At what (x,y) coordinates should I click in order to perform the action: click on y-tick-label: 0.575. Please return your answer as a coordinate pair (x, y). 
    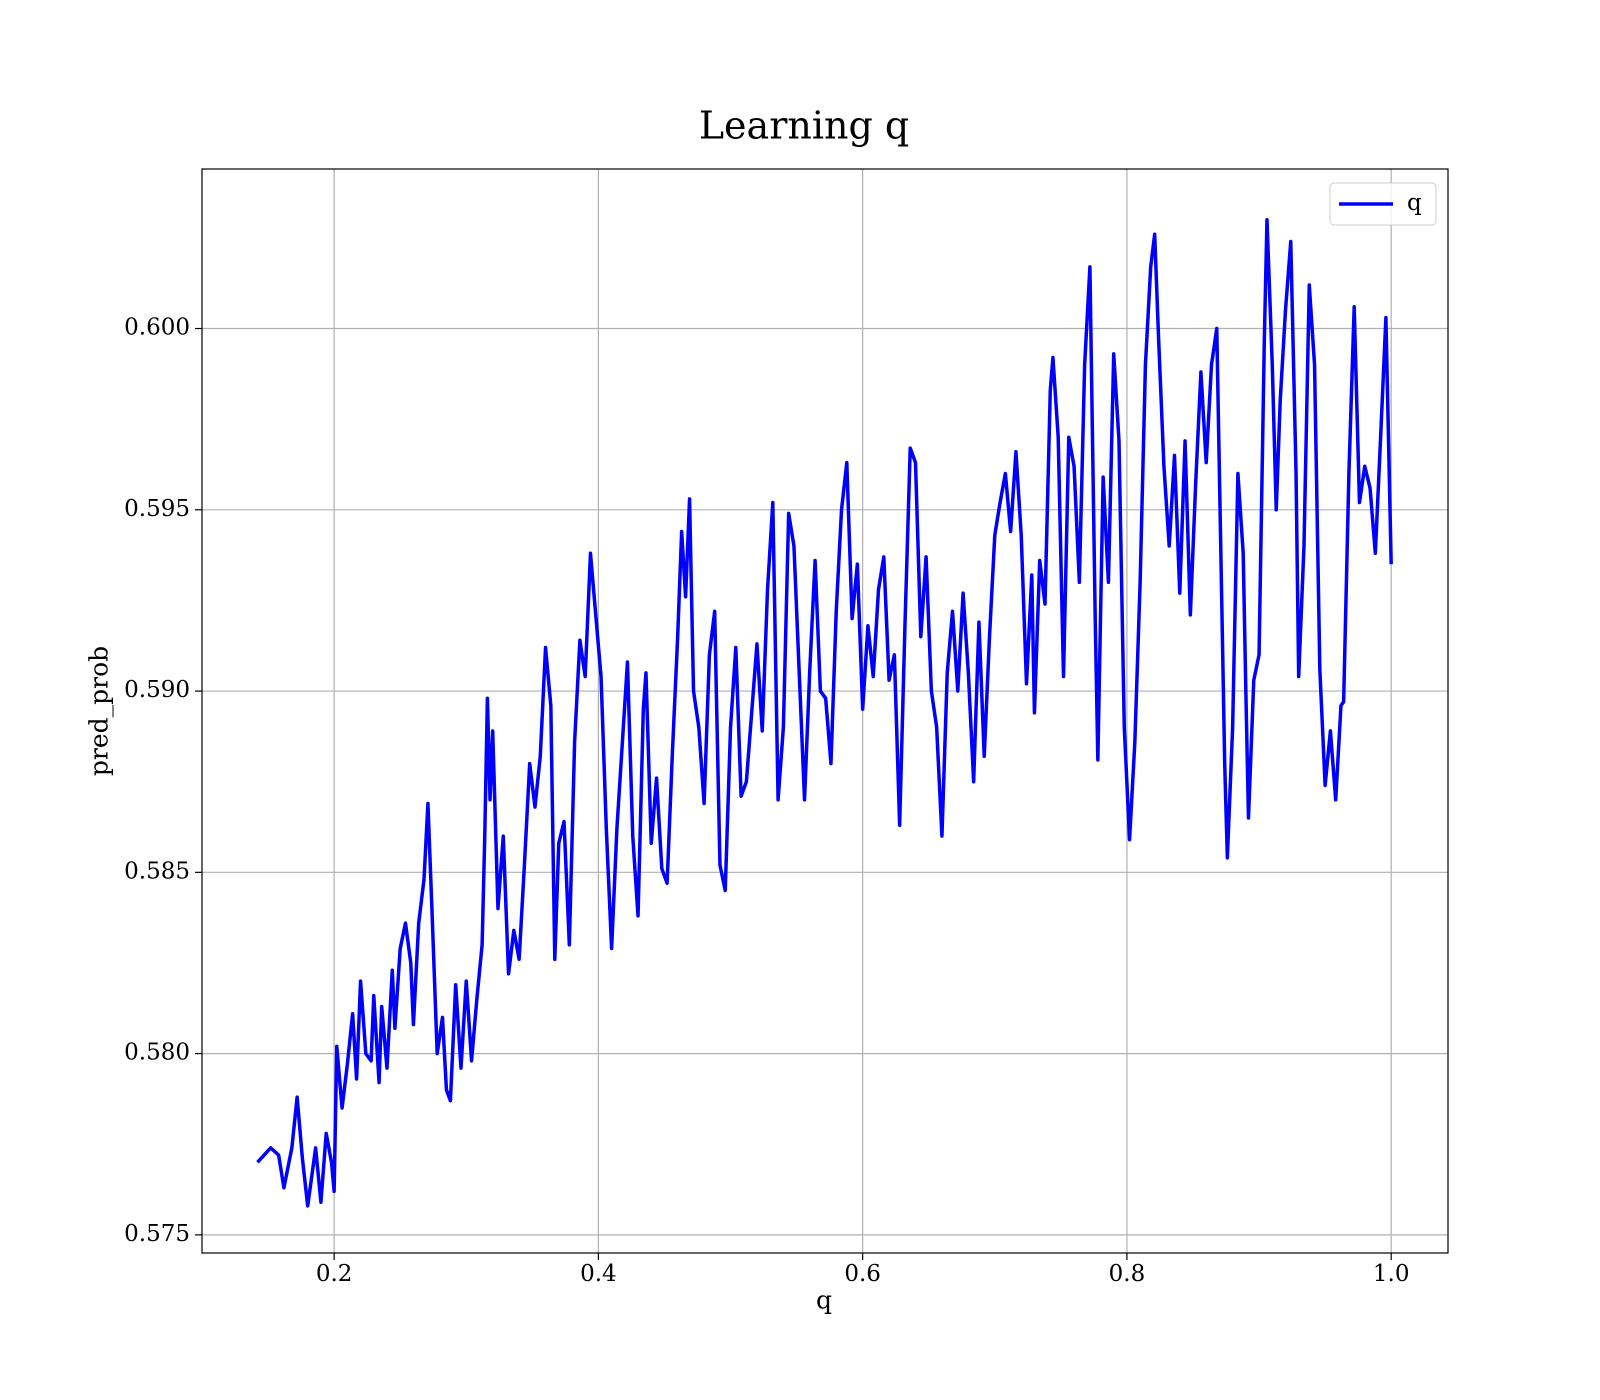
    Looking at the image, I should click on (157, 1234).